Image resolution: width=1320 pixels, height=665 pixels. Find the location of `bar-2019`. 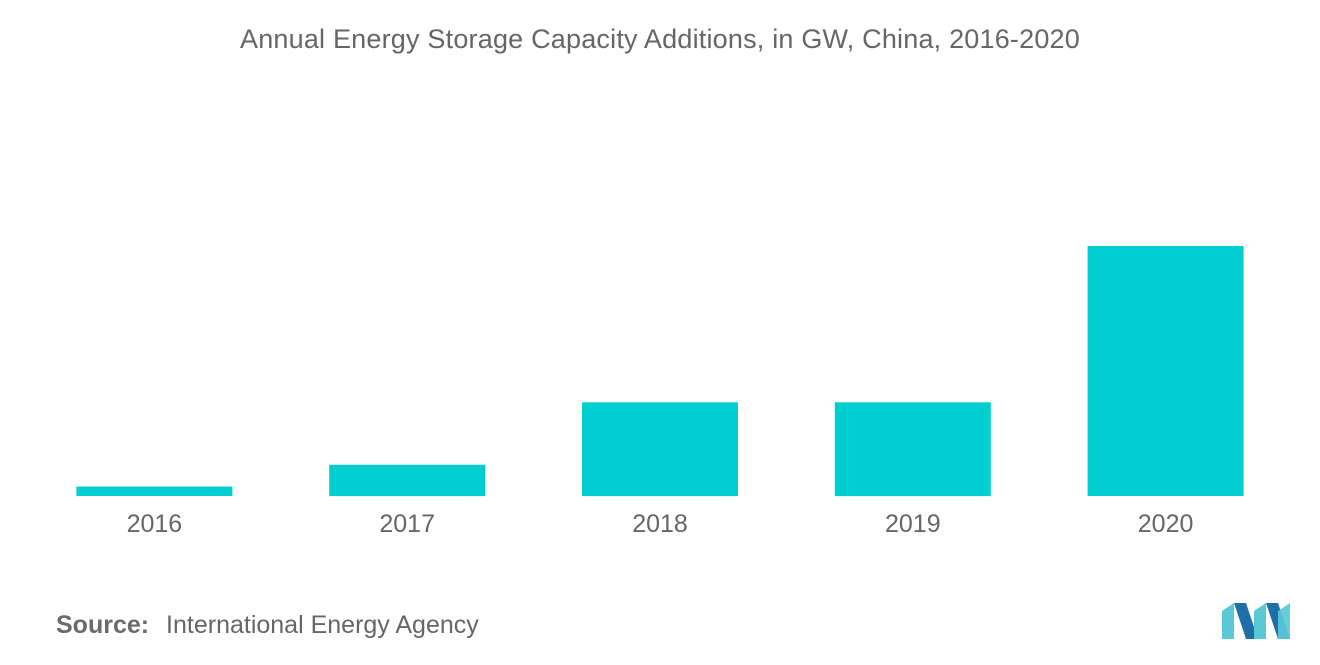

bar-2019 is located at coordinates (912, 449).